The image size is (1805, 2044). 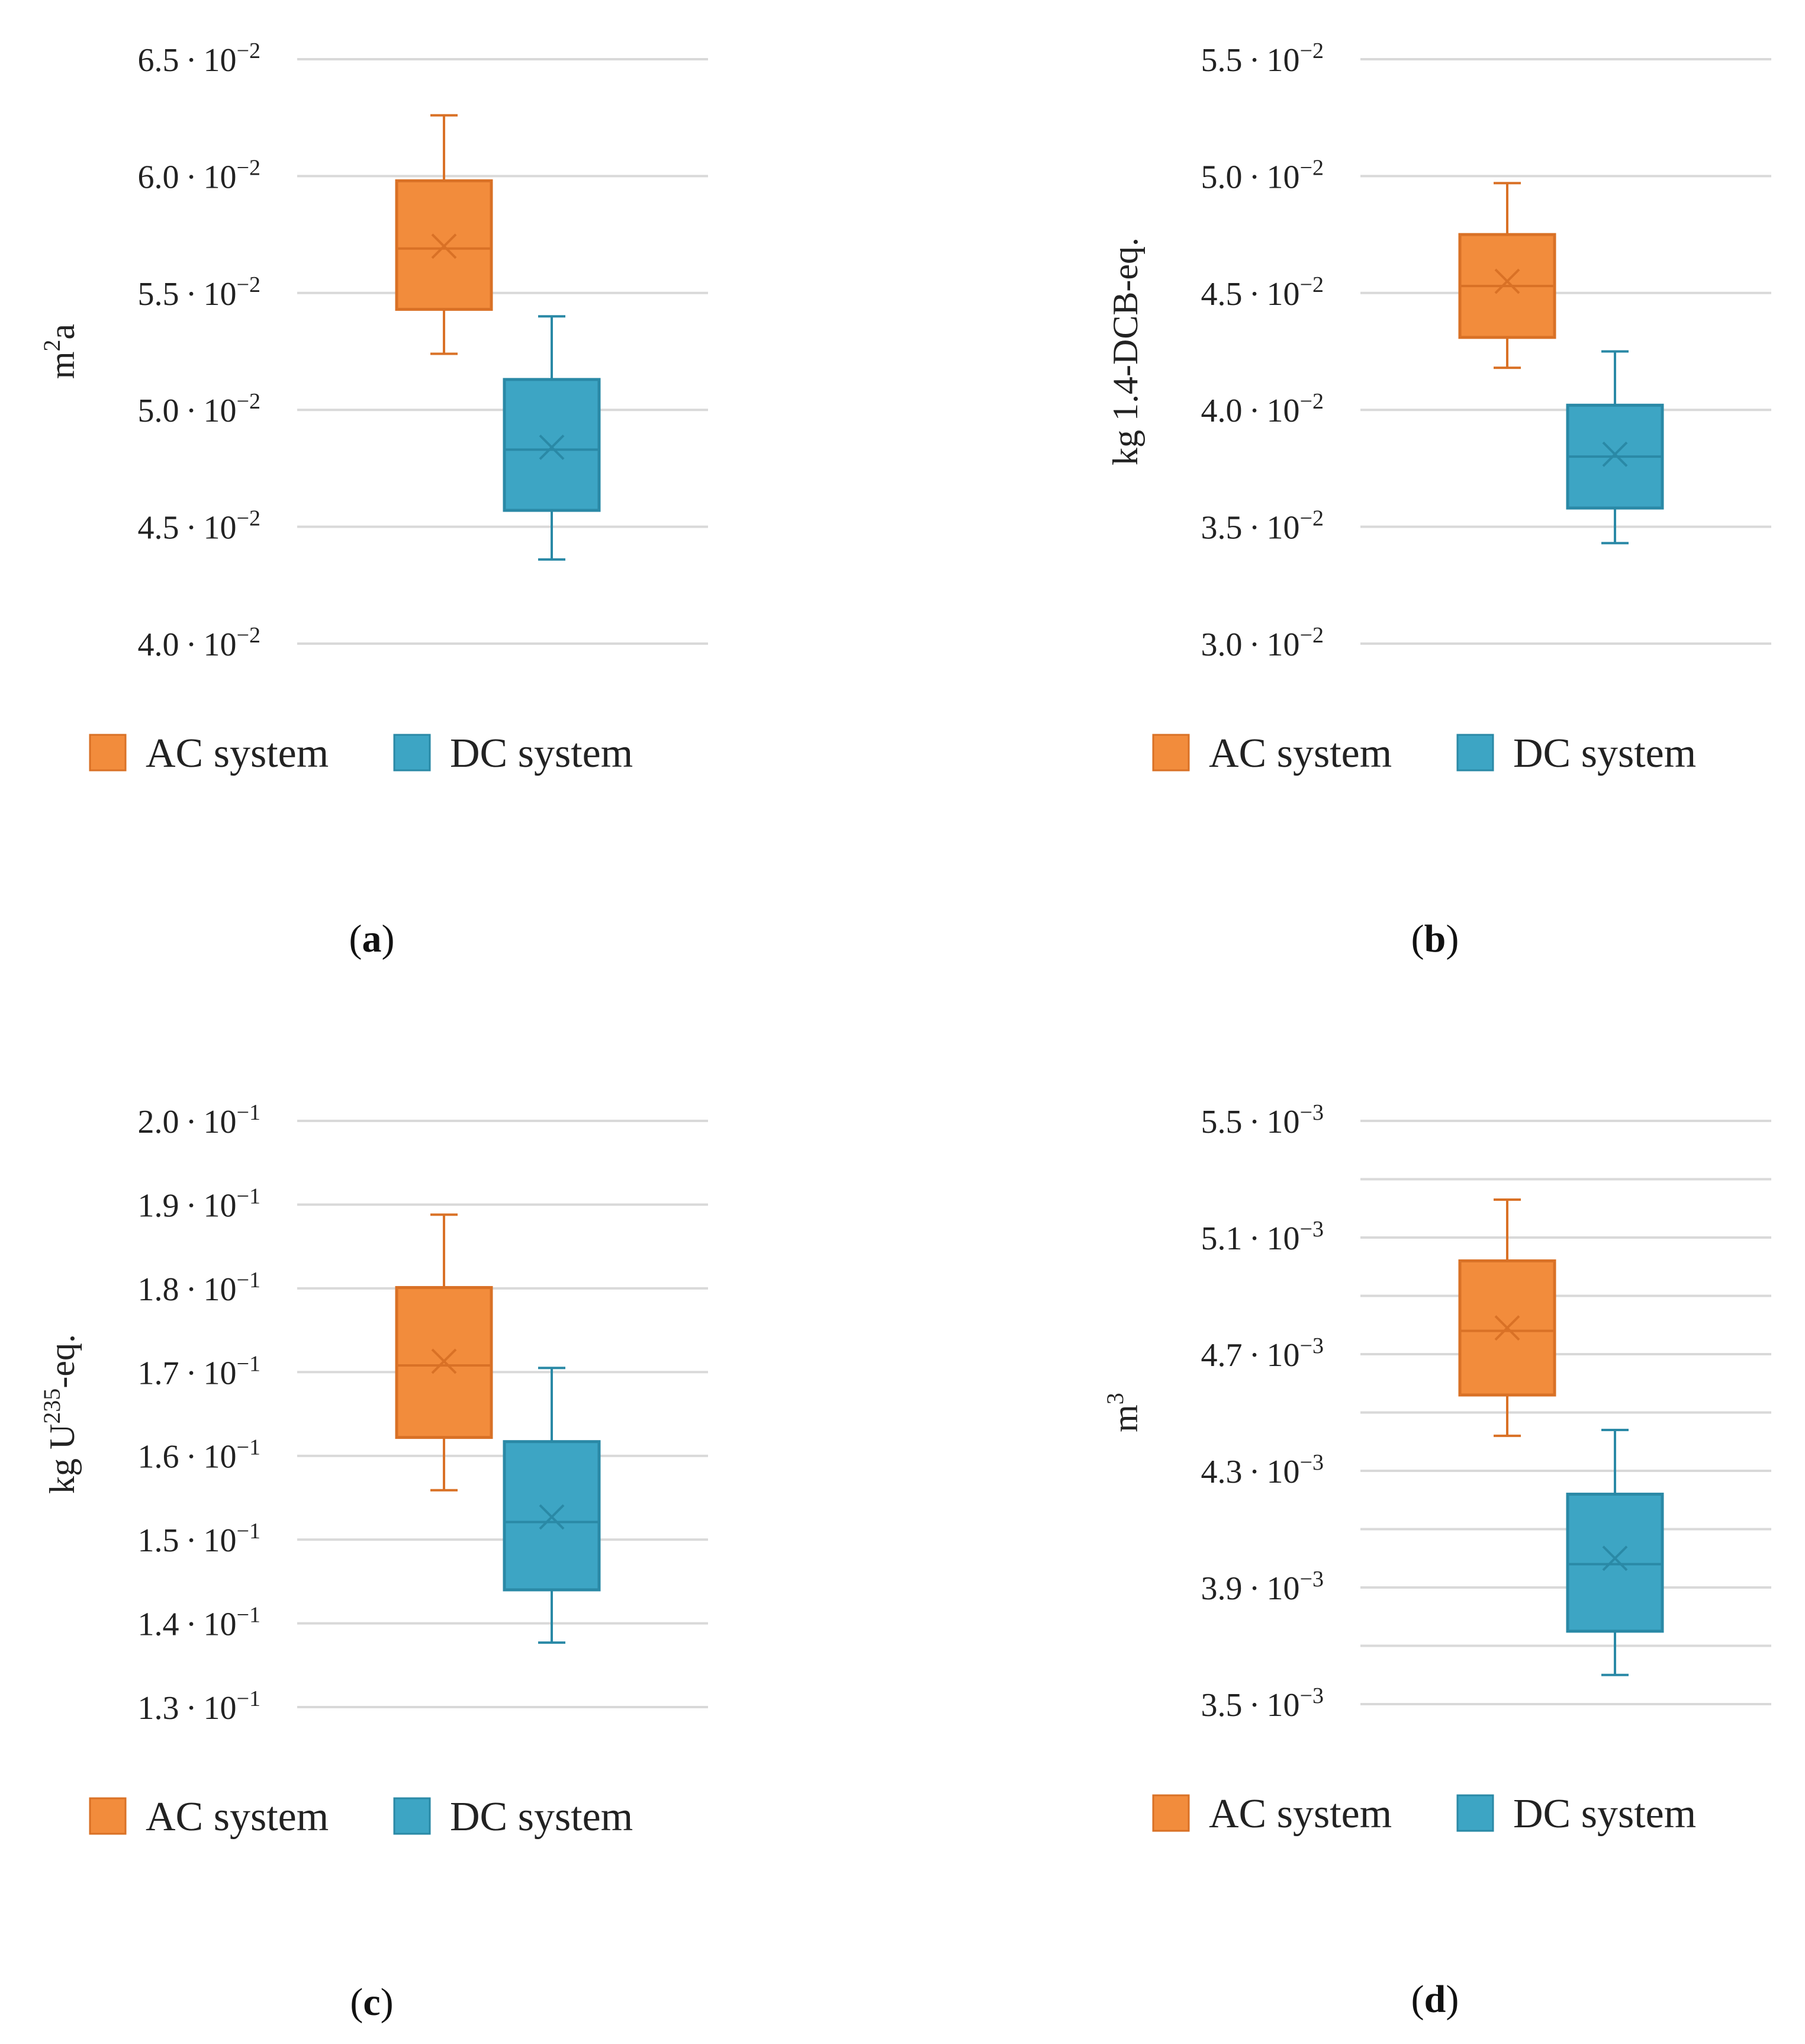 I want to click on y-tick-label: 4.7 · 10⁻³, so click(x=1262, y=1353).